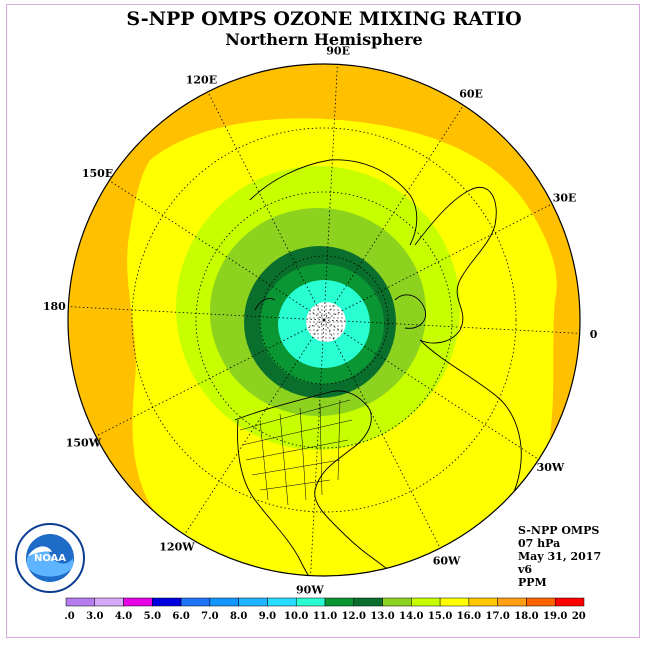 The height and width of the screenshot is (648, 648). I want to click on color-scale-label: 18.0, so click(526, 616).